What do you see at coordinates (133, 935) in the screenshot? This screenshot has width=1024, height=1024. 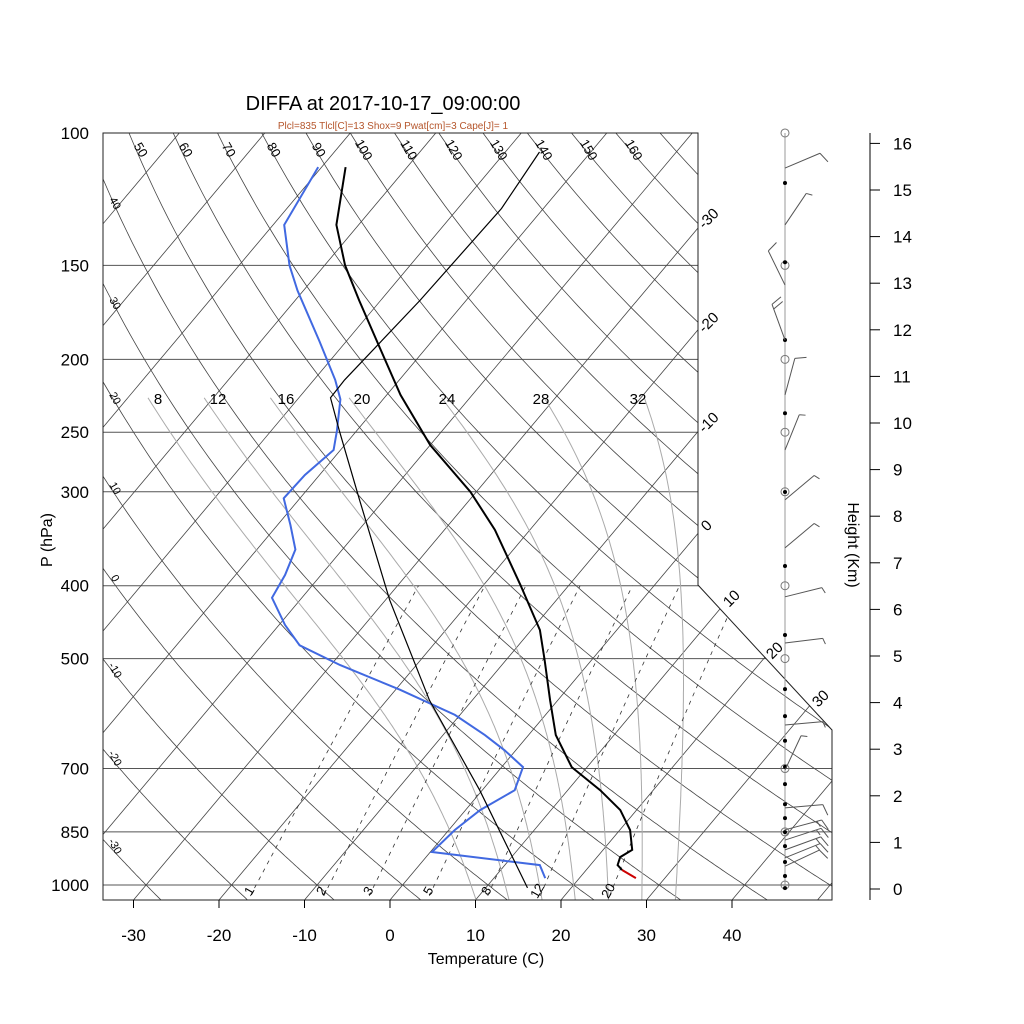 I see `x-tick-label: -30` at bounding box center [133, 935].